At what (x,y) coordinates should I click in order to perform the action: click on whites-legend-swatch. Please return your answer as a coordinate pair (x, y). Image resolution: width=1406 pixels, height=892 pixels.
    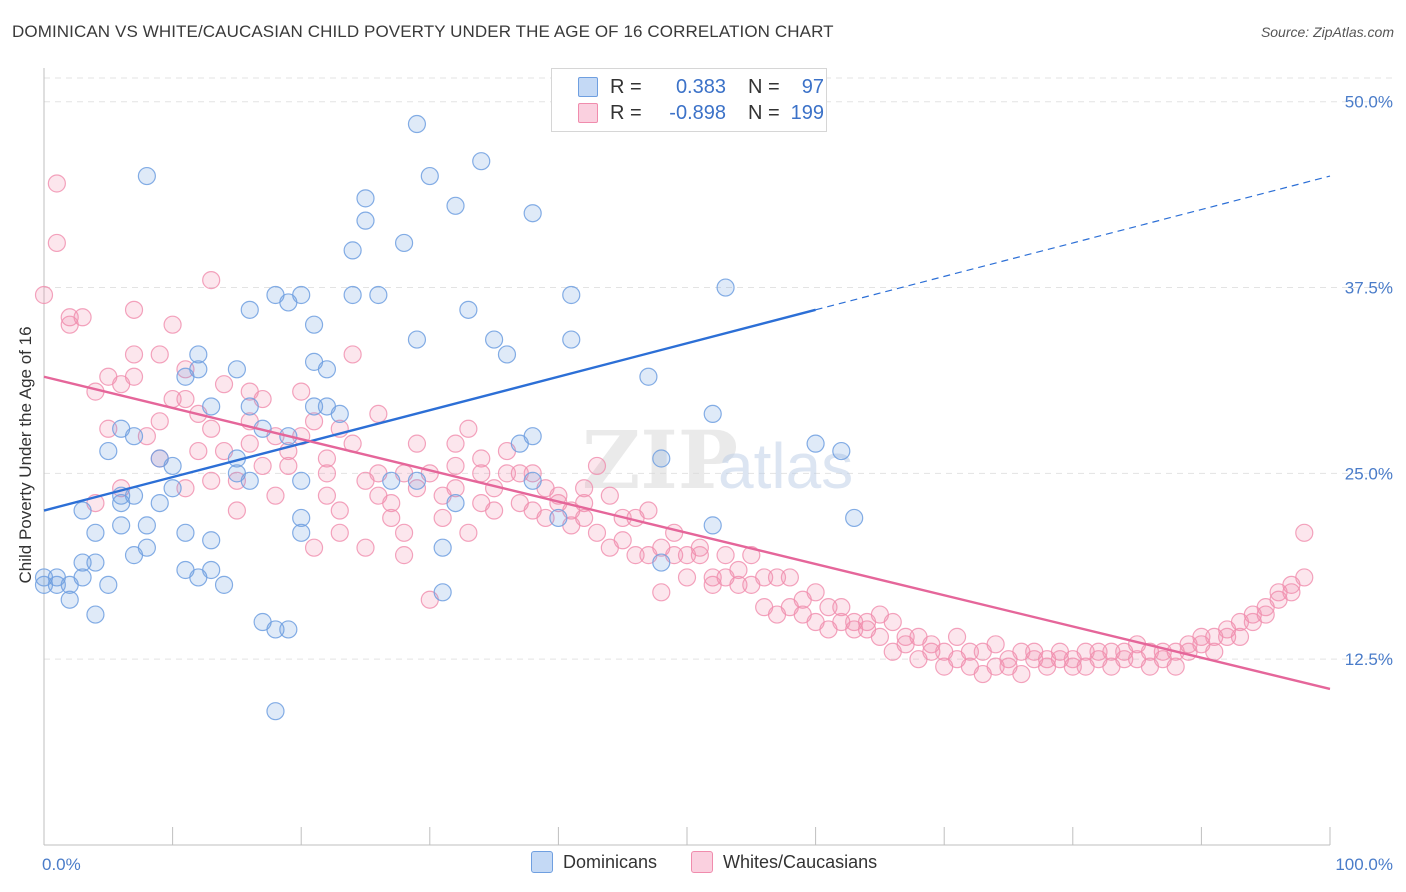
    Looking at the image, I should click on (702, 862).